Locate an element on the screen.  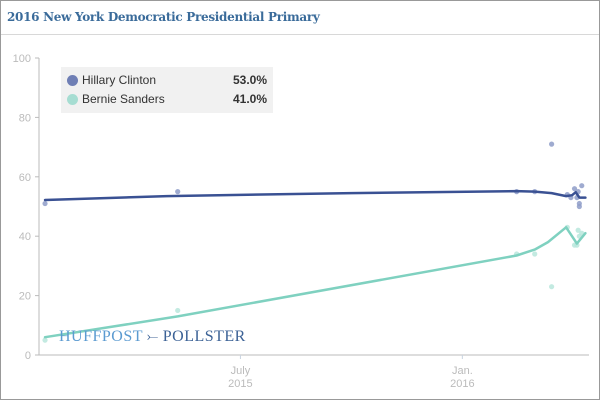
pollster-swoosh-icon: ⤚ is located at coordinates (153, 337).